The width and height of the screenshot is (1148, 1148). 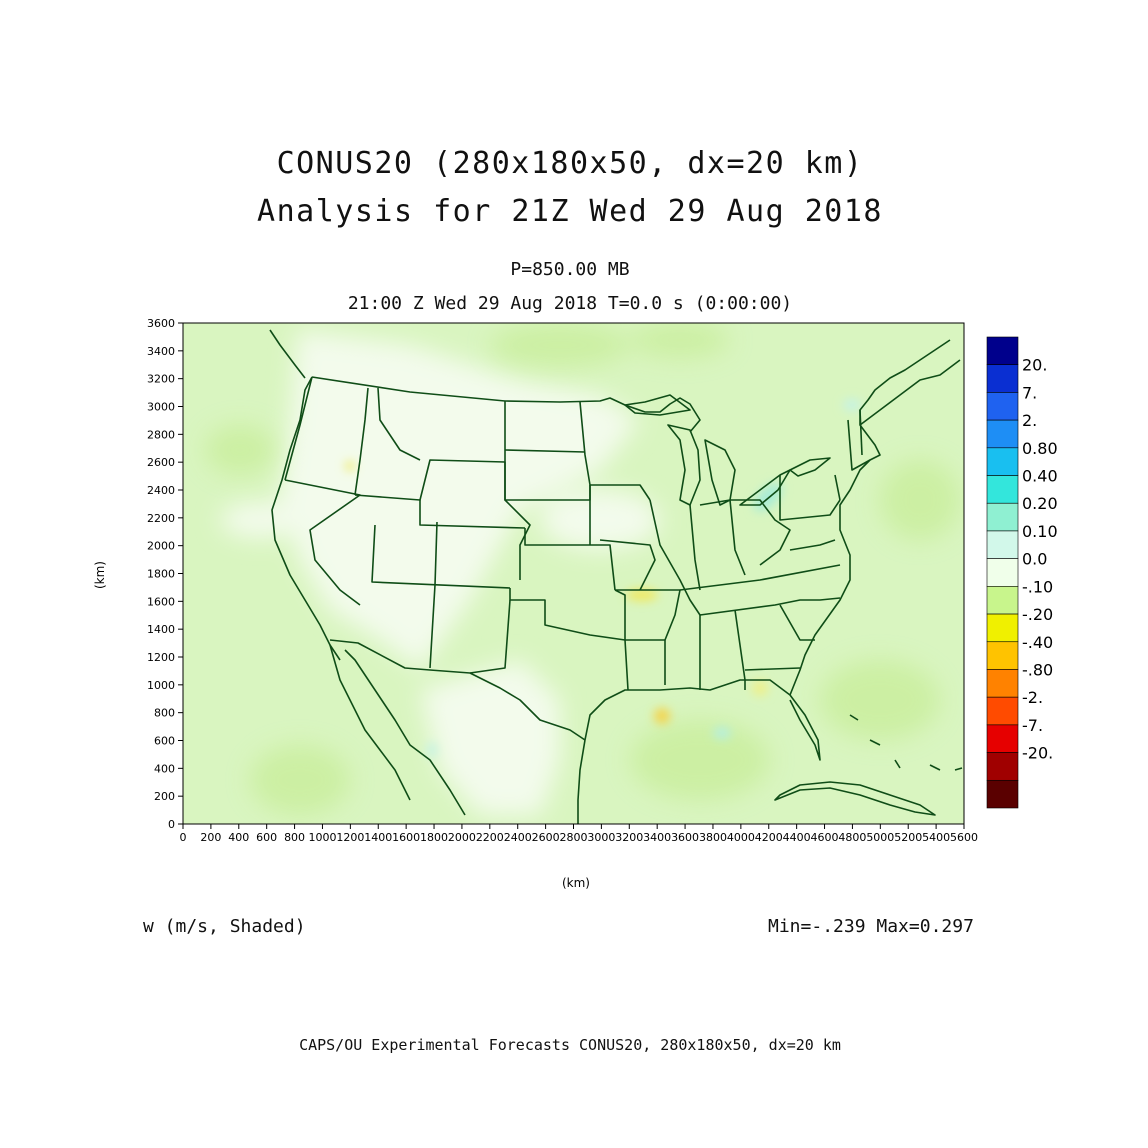 What do you see at coordinates (161, 462) in the screenshot?
I see `y-tick-label: 2600` at bounding box center [161, 462].